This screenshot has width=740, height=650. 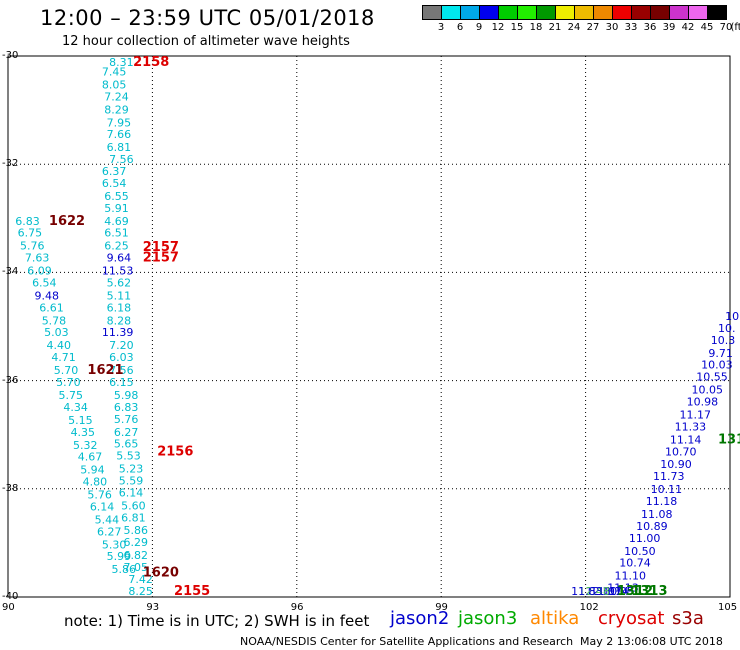 I want to click on wave-height-label: 9.71, so click(x=720, y=353).